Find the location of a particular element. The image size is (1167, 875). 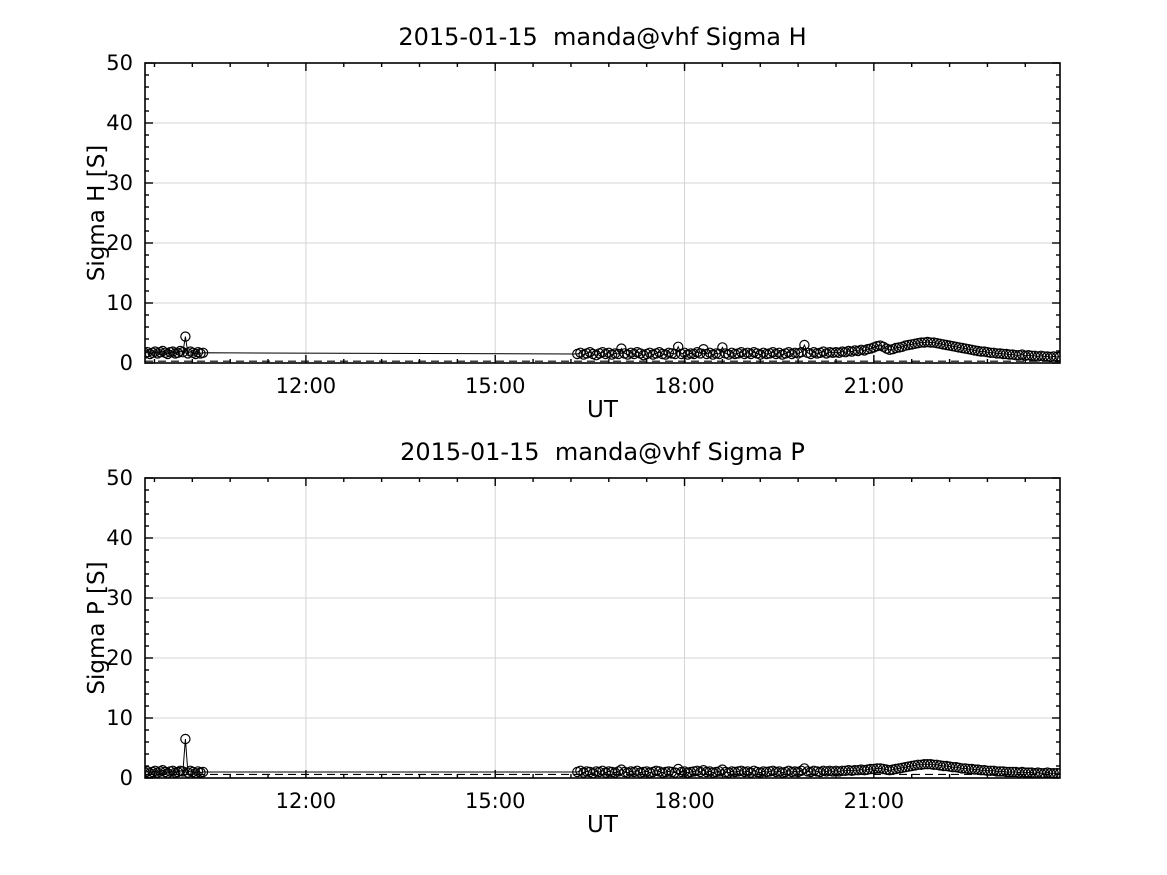

plot-title-sigma-h: 2015-01-15 manda@vhf Sigma H is located at coordinates (602, 37).